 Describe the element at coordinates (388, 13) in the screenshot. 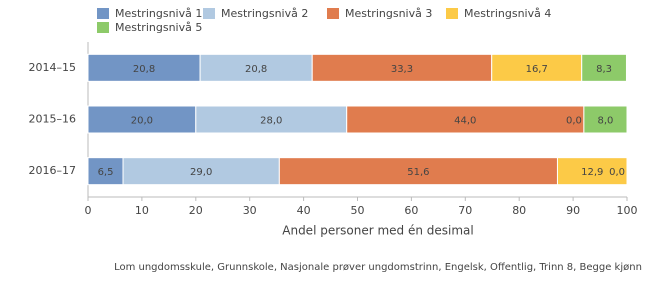

I see `legend-label: Mestringsnivå 3` at that location.